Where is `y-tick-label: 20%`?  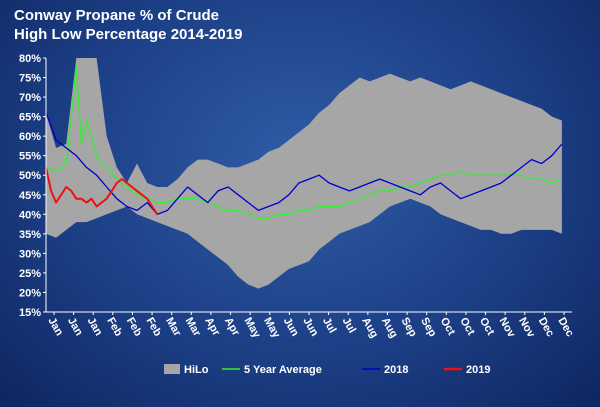
y-tick-label: 20% is located at coordinates (30, 293).